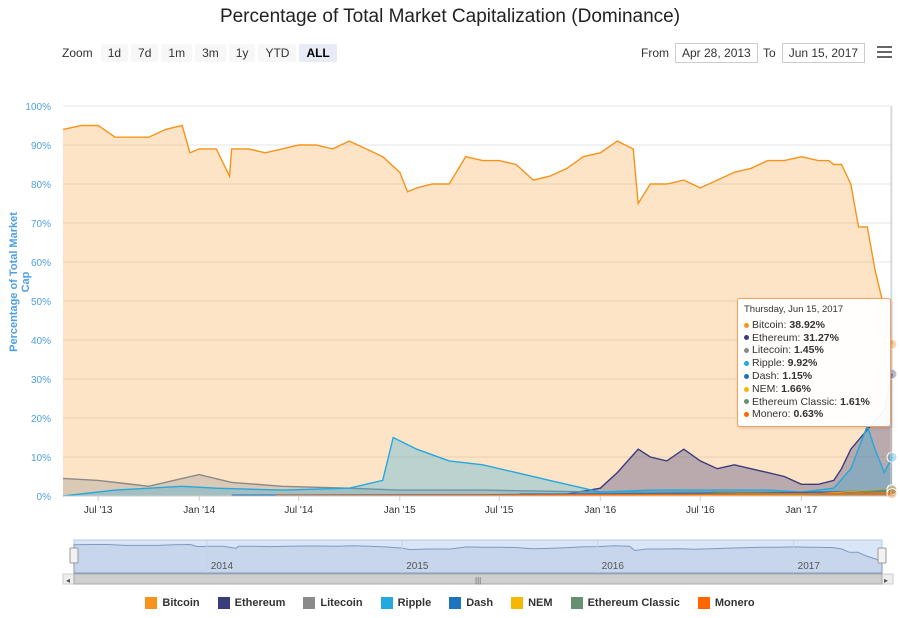  Describe the element at coordinates (41, 341) in the screenshot. I see `y-tick-label: 40%` at that location.